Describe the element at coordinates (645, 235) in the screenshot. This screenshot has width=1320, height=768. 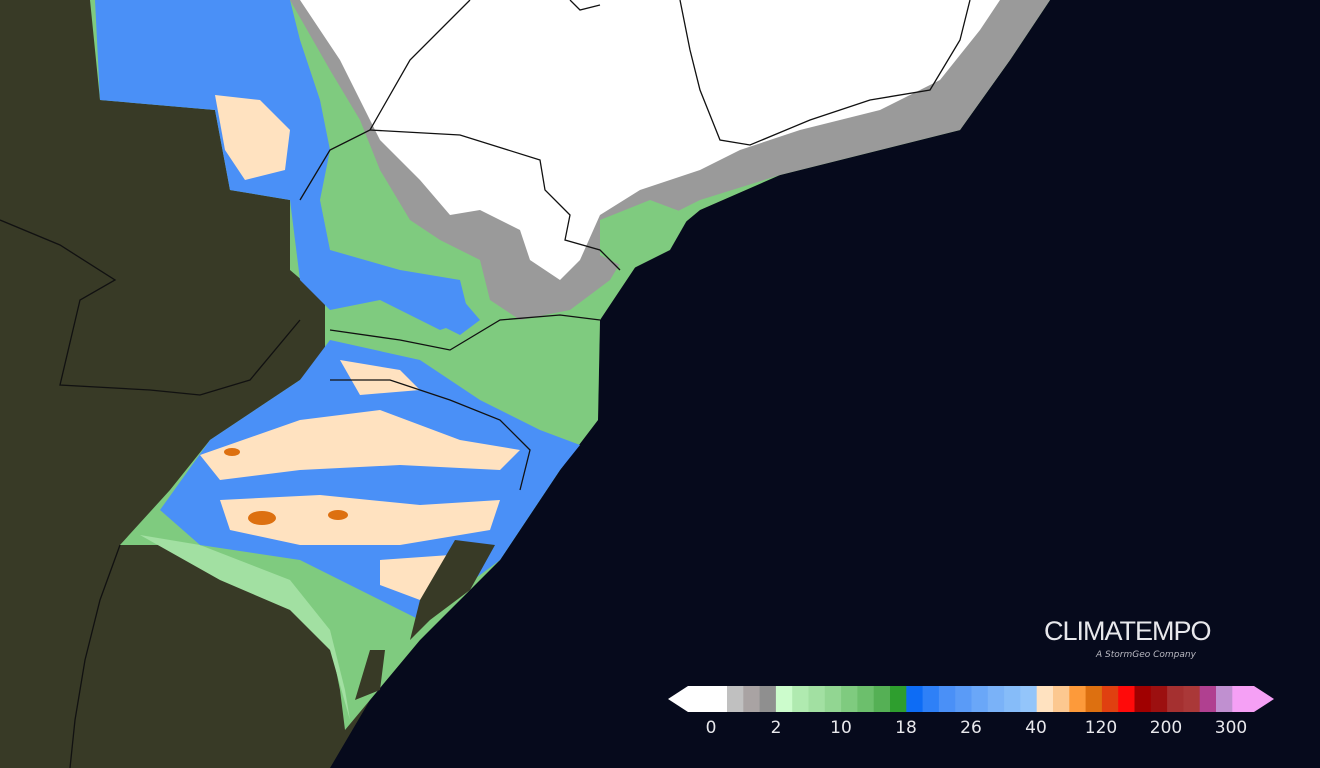
I see `precip-green-coast-patch` at that location.